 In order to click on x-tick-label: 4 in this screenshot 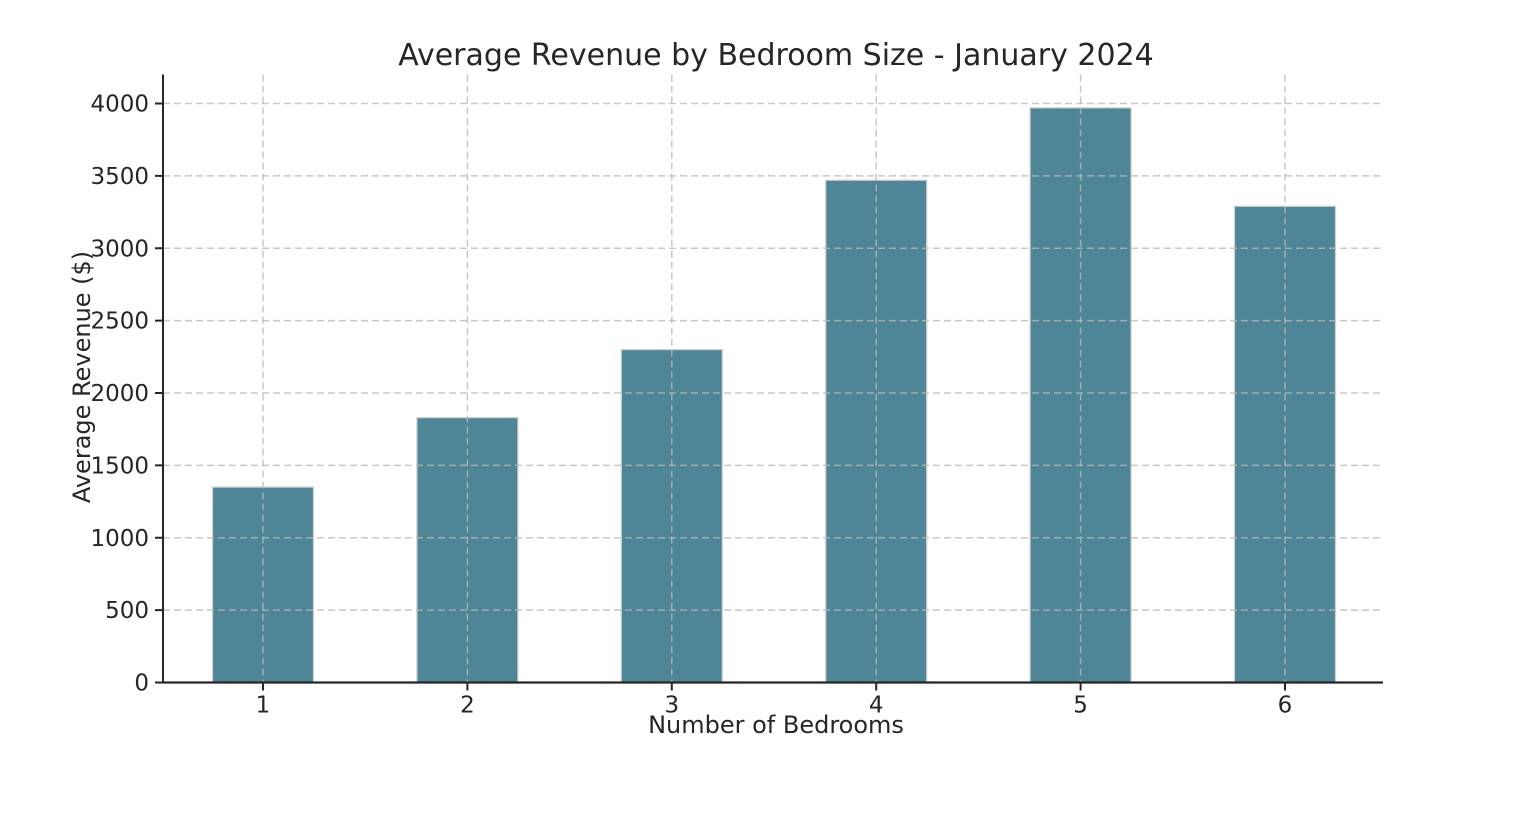, I will do `click(876, 706)`.